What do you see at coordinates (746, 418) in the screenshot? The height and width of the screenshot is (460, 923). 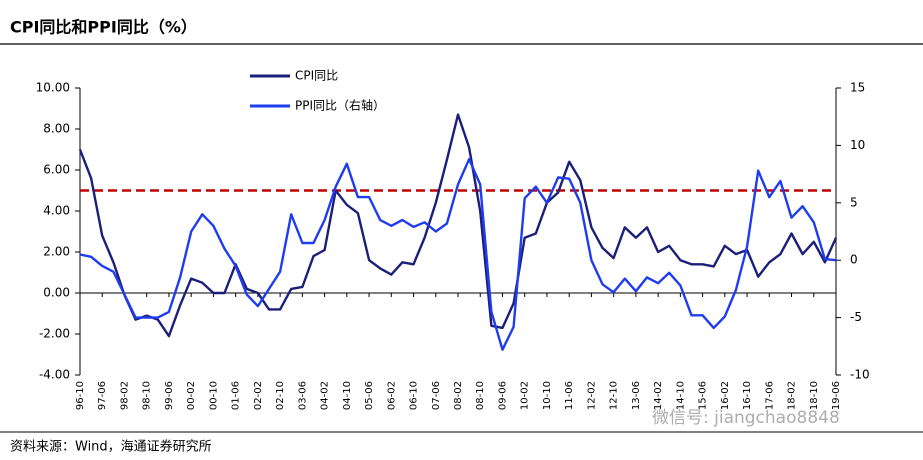 I see `watermark: 微信号: jiangchao8848` at bounding box center [746, 418].